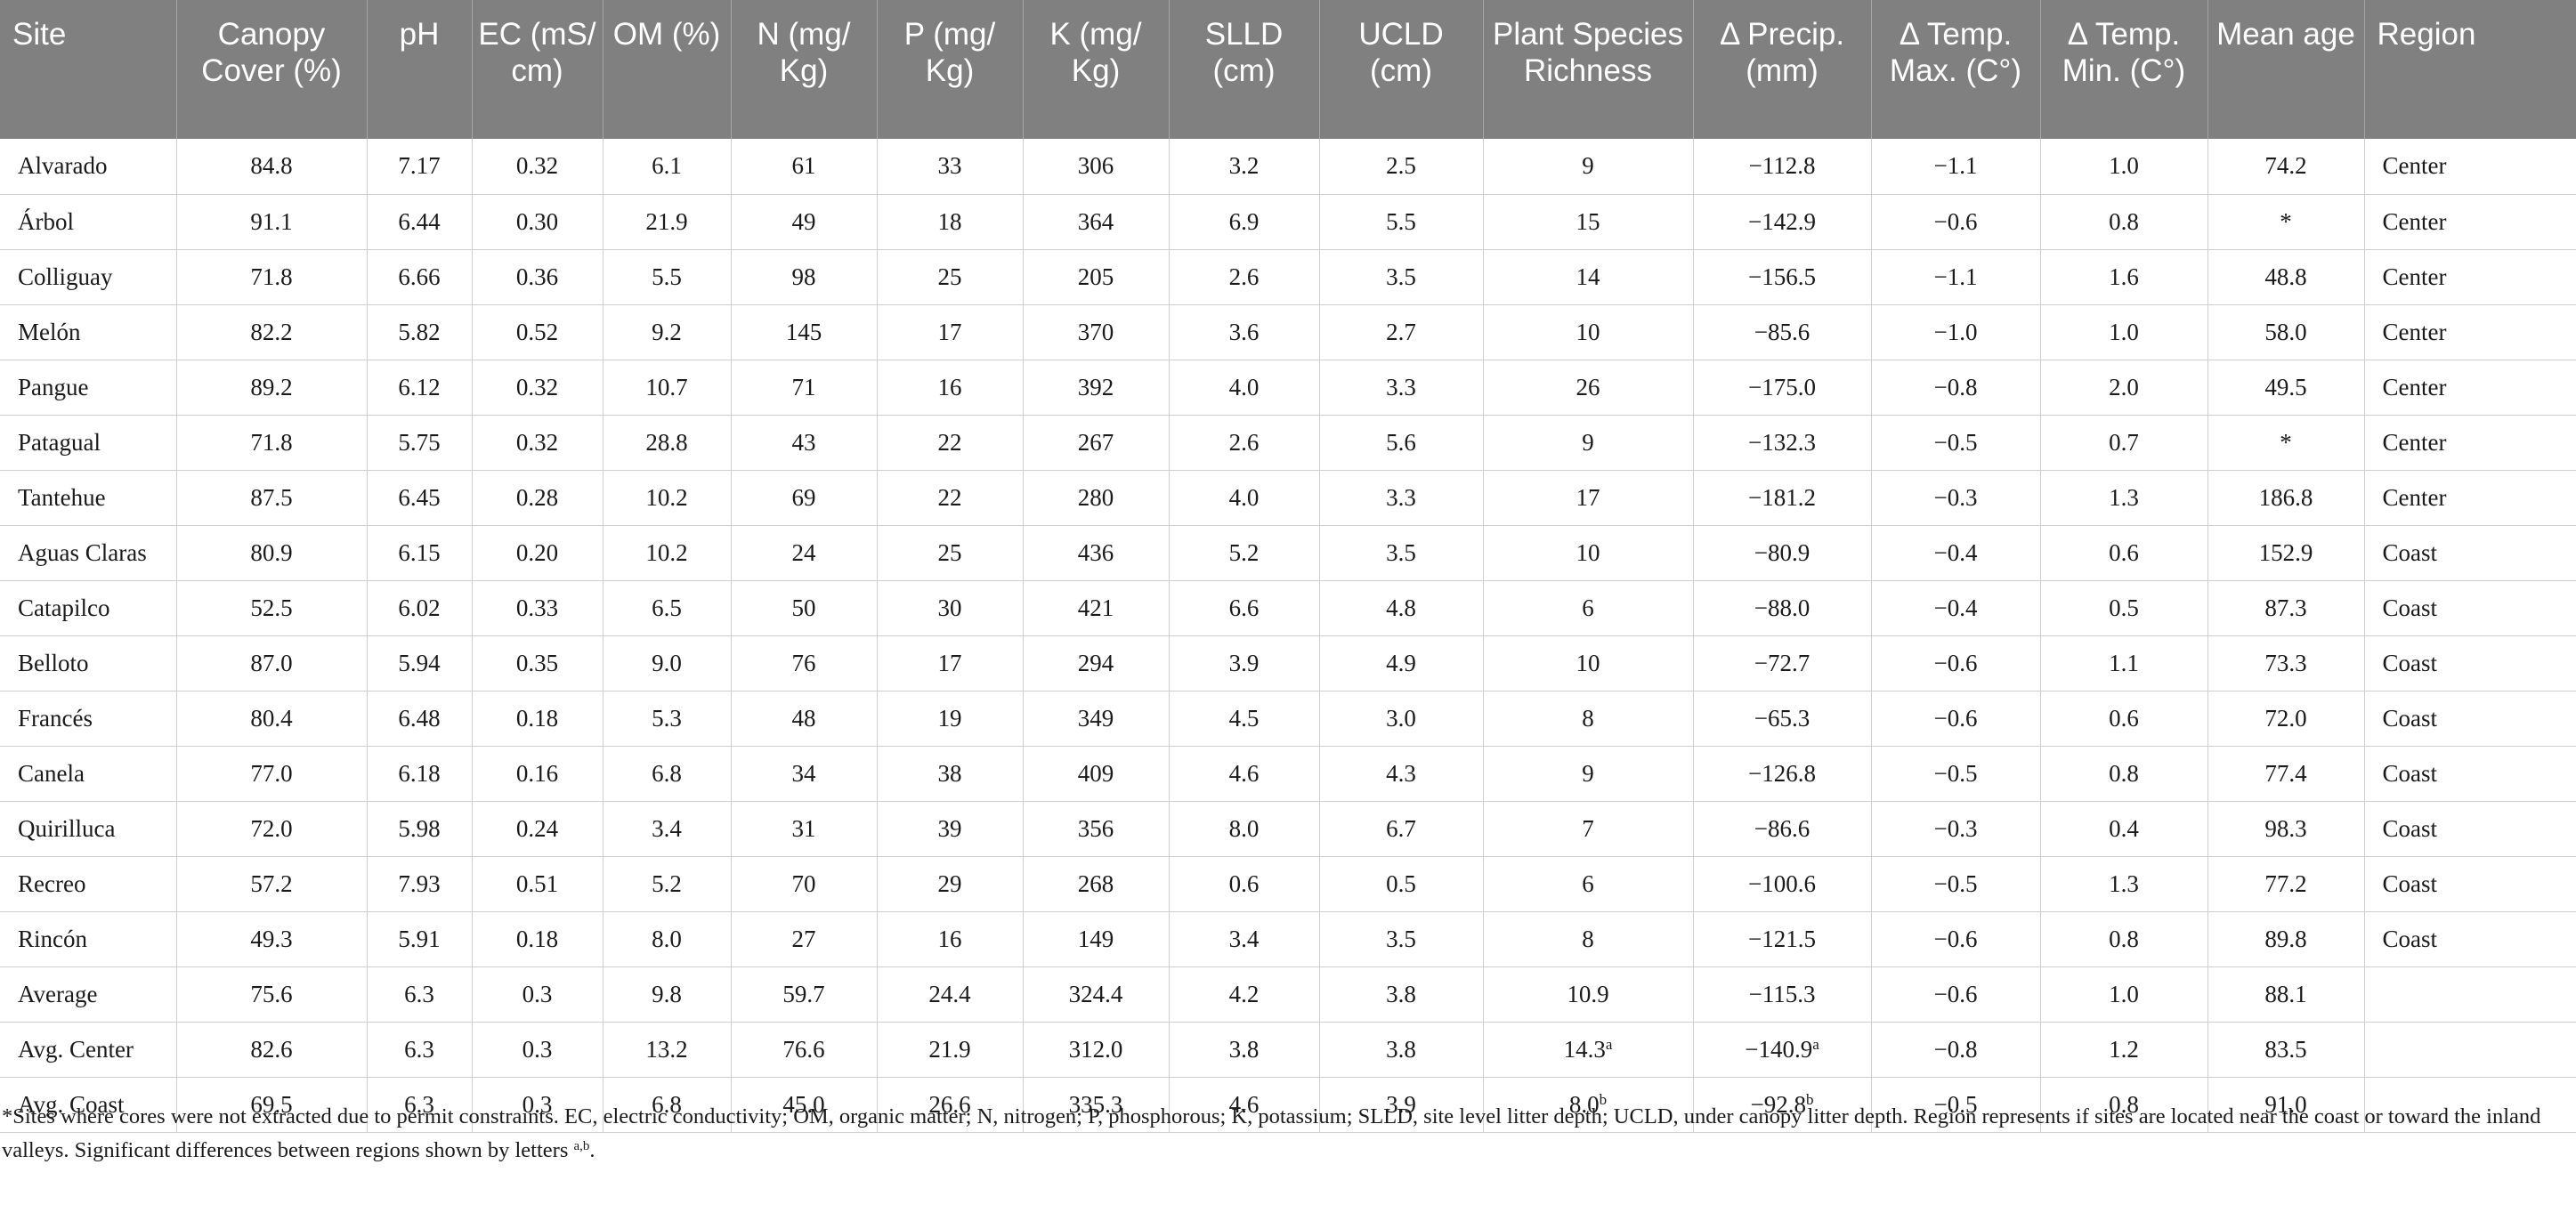  I want to click on table-cell: Average, so click(88, 995).